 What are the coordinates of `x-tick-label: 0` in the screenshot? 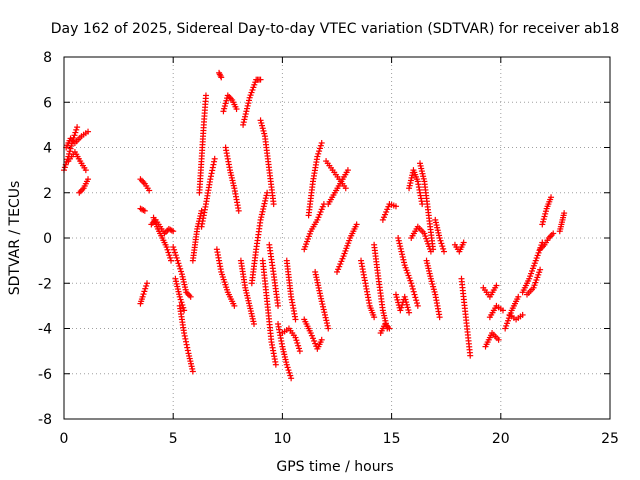 It's located at (64, 439).